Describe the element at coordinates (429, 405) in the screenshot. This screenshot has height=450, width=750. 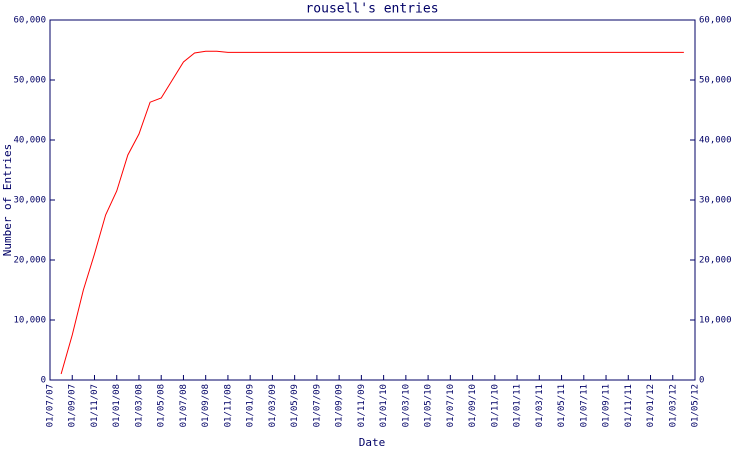
I see `x-tick-label: 01/05/10` at that location.